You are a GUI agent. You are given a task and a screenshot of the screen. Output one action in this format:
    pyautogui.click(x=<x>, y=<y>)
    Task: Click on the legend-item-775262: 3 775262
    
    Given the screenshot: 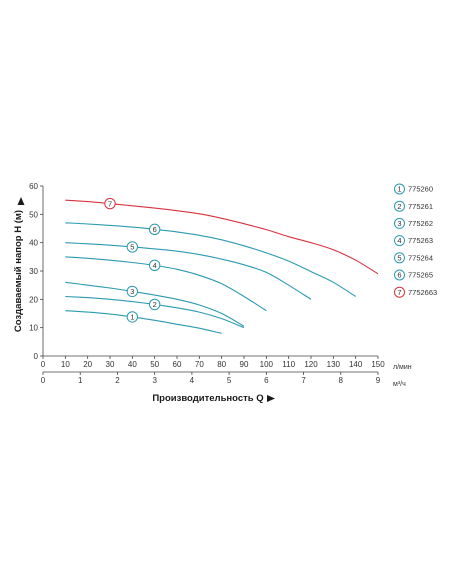 What is the action you would take?
    pyautogui.click(x=413, y=223)
    